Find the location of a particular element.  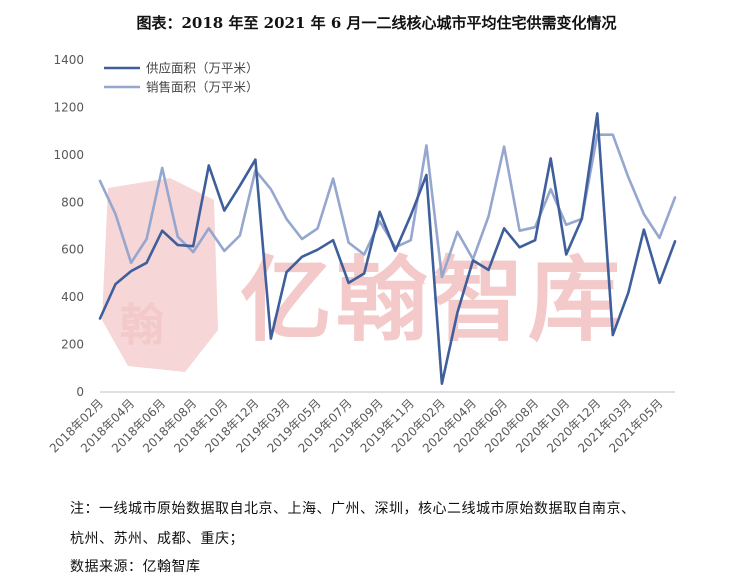

note-line-2: 杭州、苏州、成都、重庆； is located at coordinates (157, 539).